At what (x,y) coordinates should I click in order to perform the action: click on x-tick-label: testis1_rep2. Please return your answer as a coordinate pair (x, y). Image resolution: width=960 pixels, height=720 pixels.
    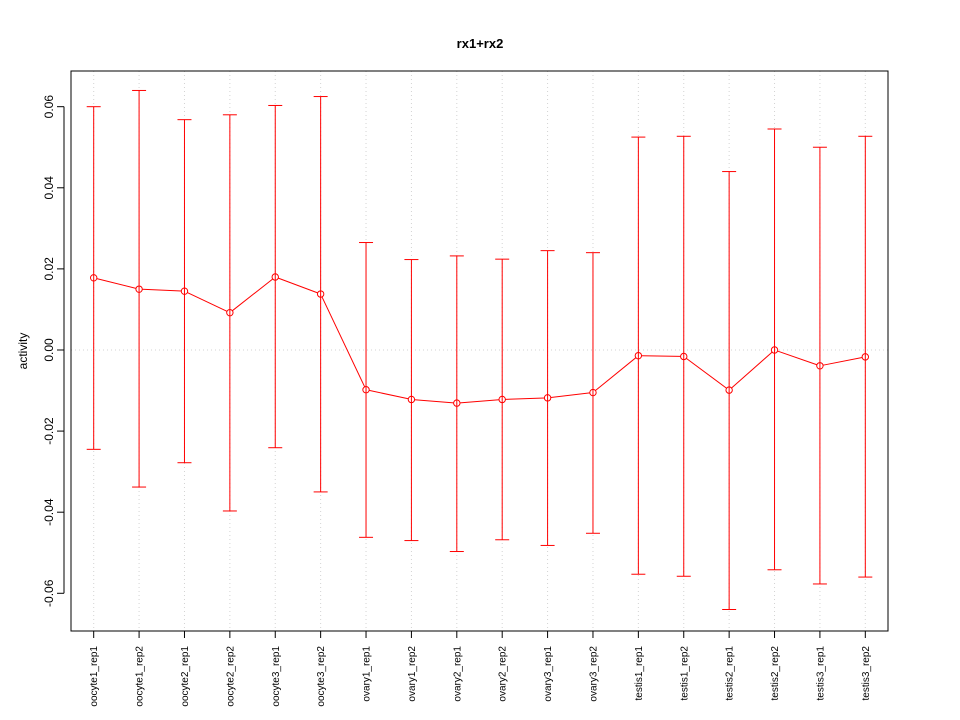
    Looking at the image, I should click on (684, 673).